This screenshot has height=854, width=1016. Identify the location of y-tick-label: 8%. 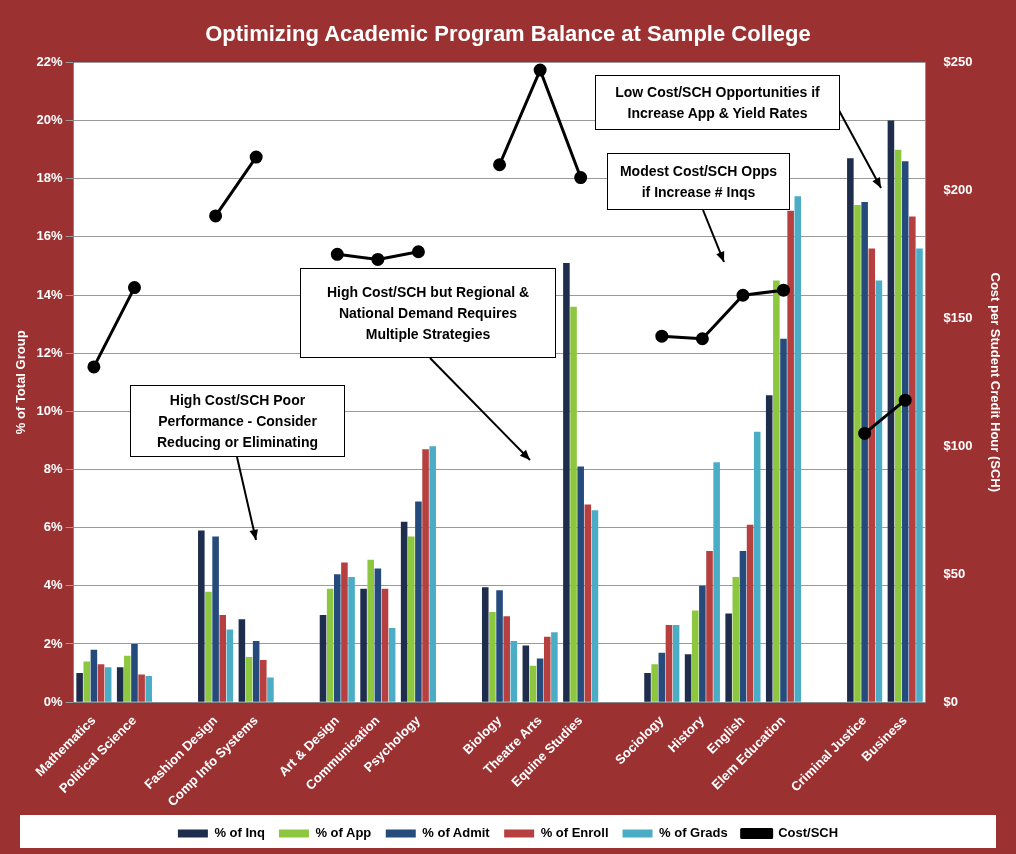
(53, 469).